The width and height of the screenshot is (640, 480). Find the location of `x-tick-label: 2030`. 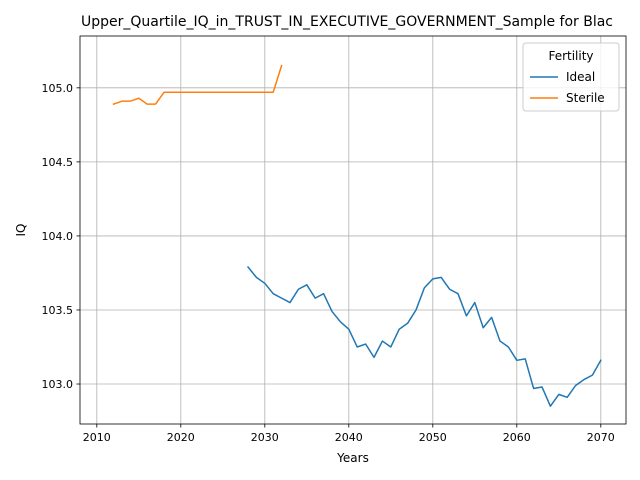

x-tick-label: 2030 is located at coordinates (265, 437).